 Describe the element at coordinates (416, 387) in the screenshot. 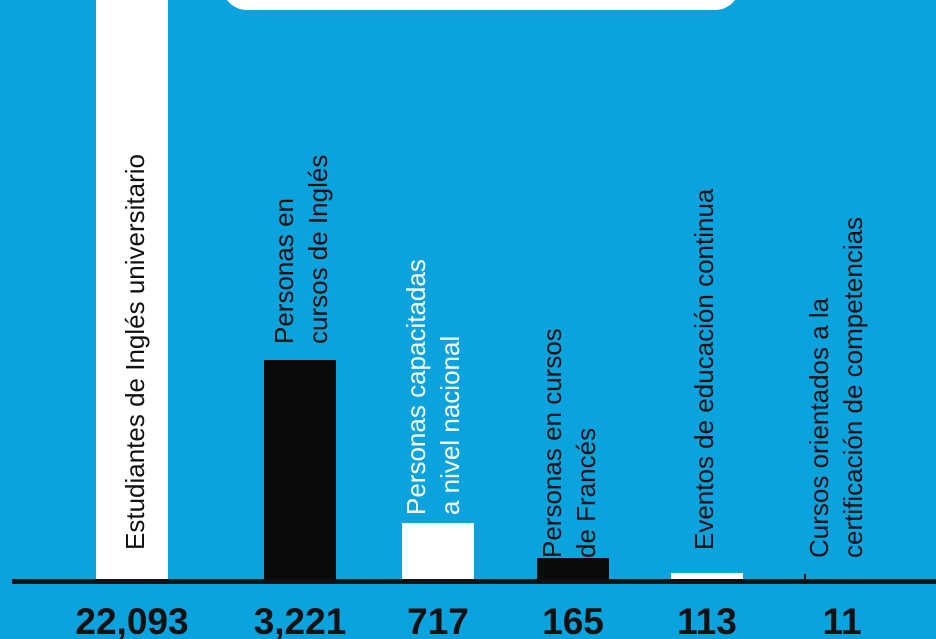

I see `category-label-3-line-1: Personas capacitadas` at that location.